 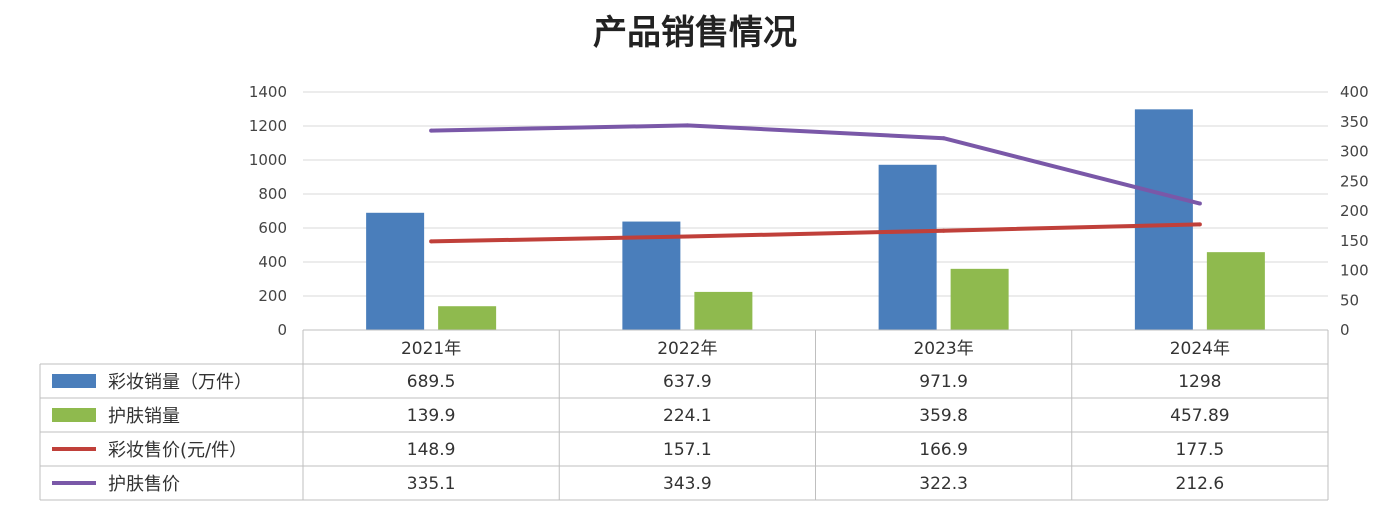 I want to click on data-label: 1298, so click(x=1199, y=382).